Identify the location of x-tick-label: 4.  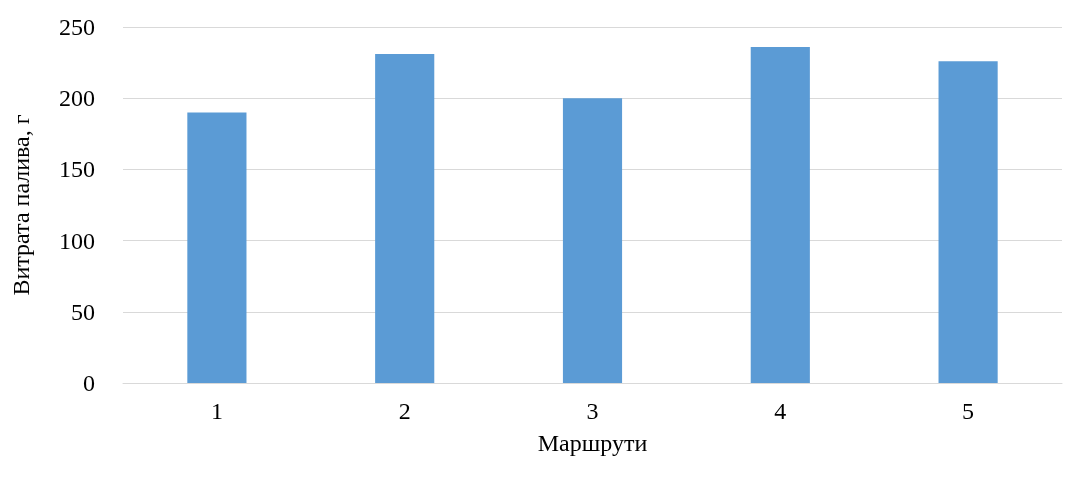
(780, 411).